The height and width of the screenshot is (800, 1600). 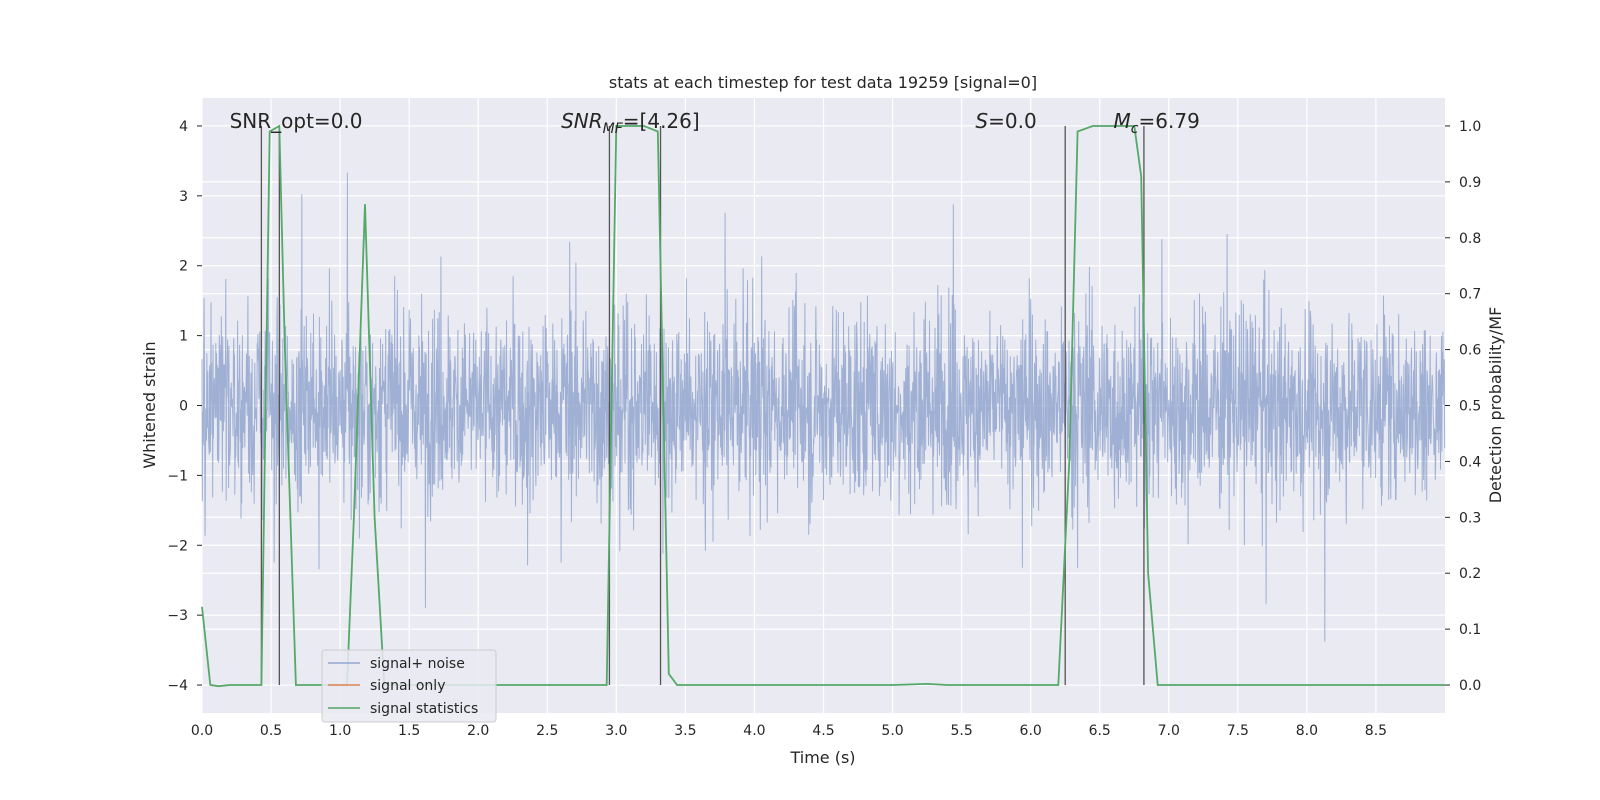 I want to click on annotation-mc-value: Mc=6.79, so click(x=1157, y=123).